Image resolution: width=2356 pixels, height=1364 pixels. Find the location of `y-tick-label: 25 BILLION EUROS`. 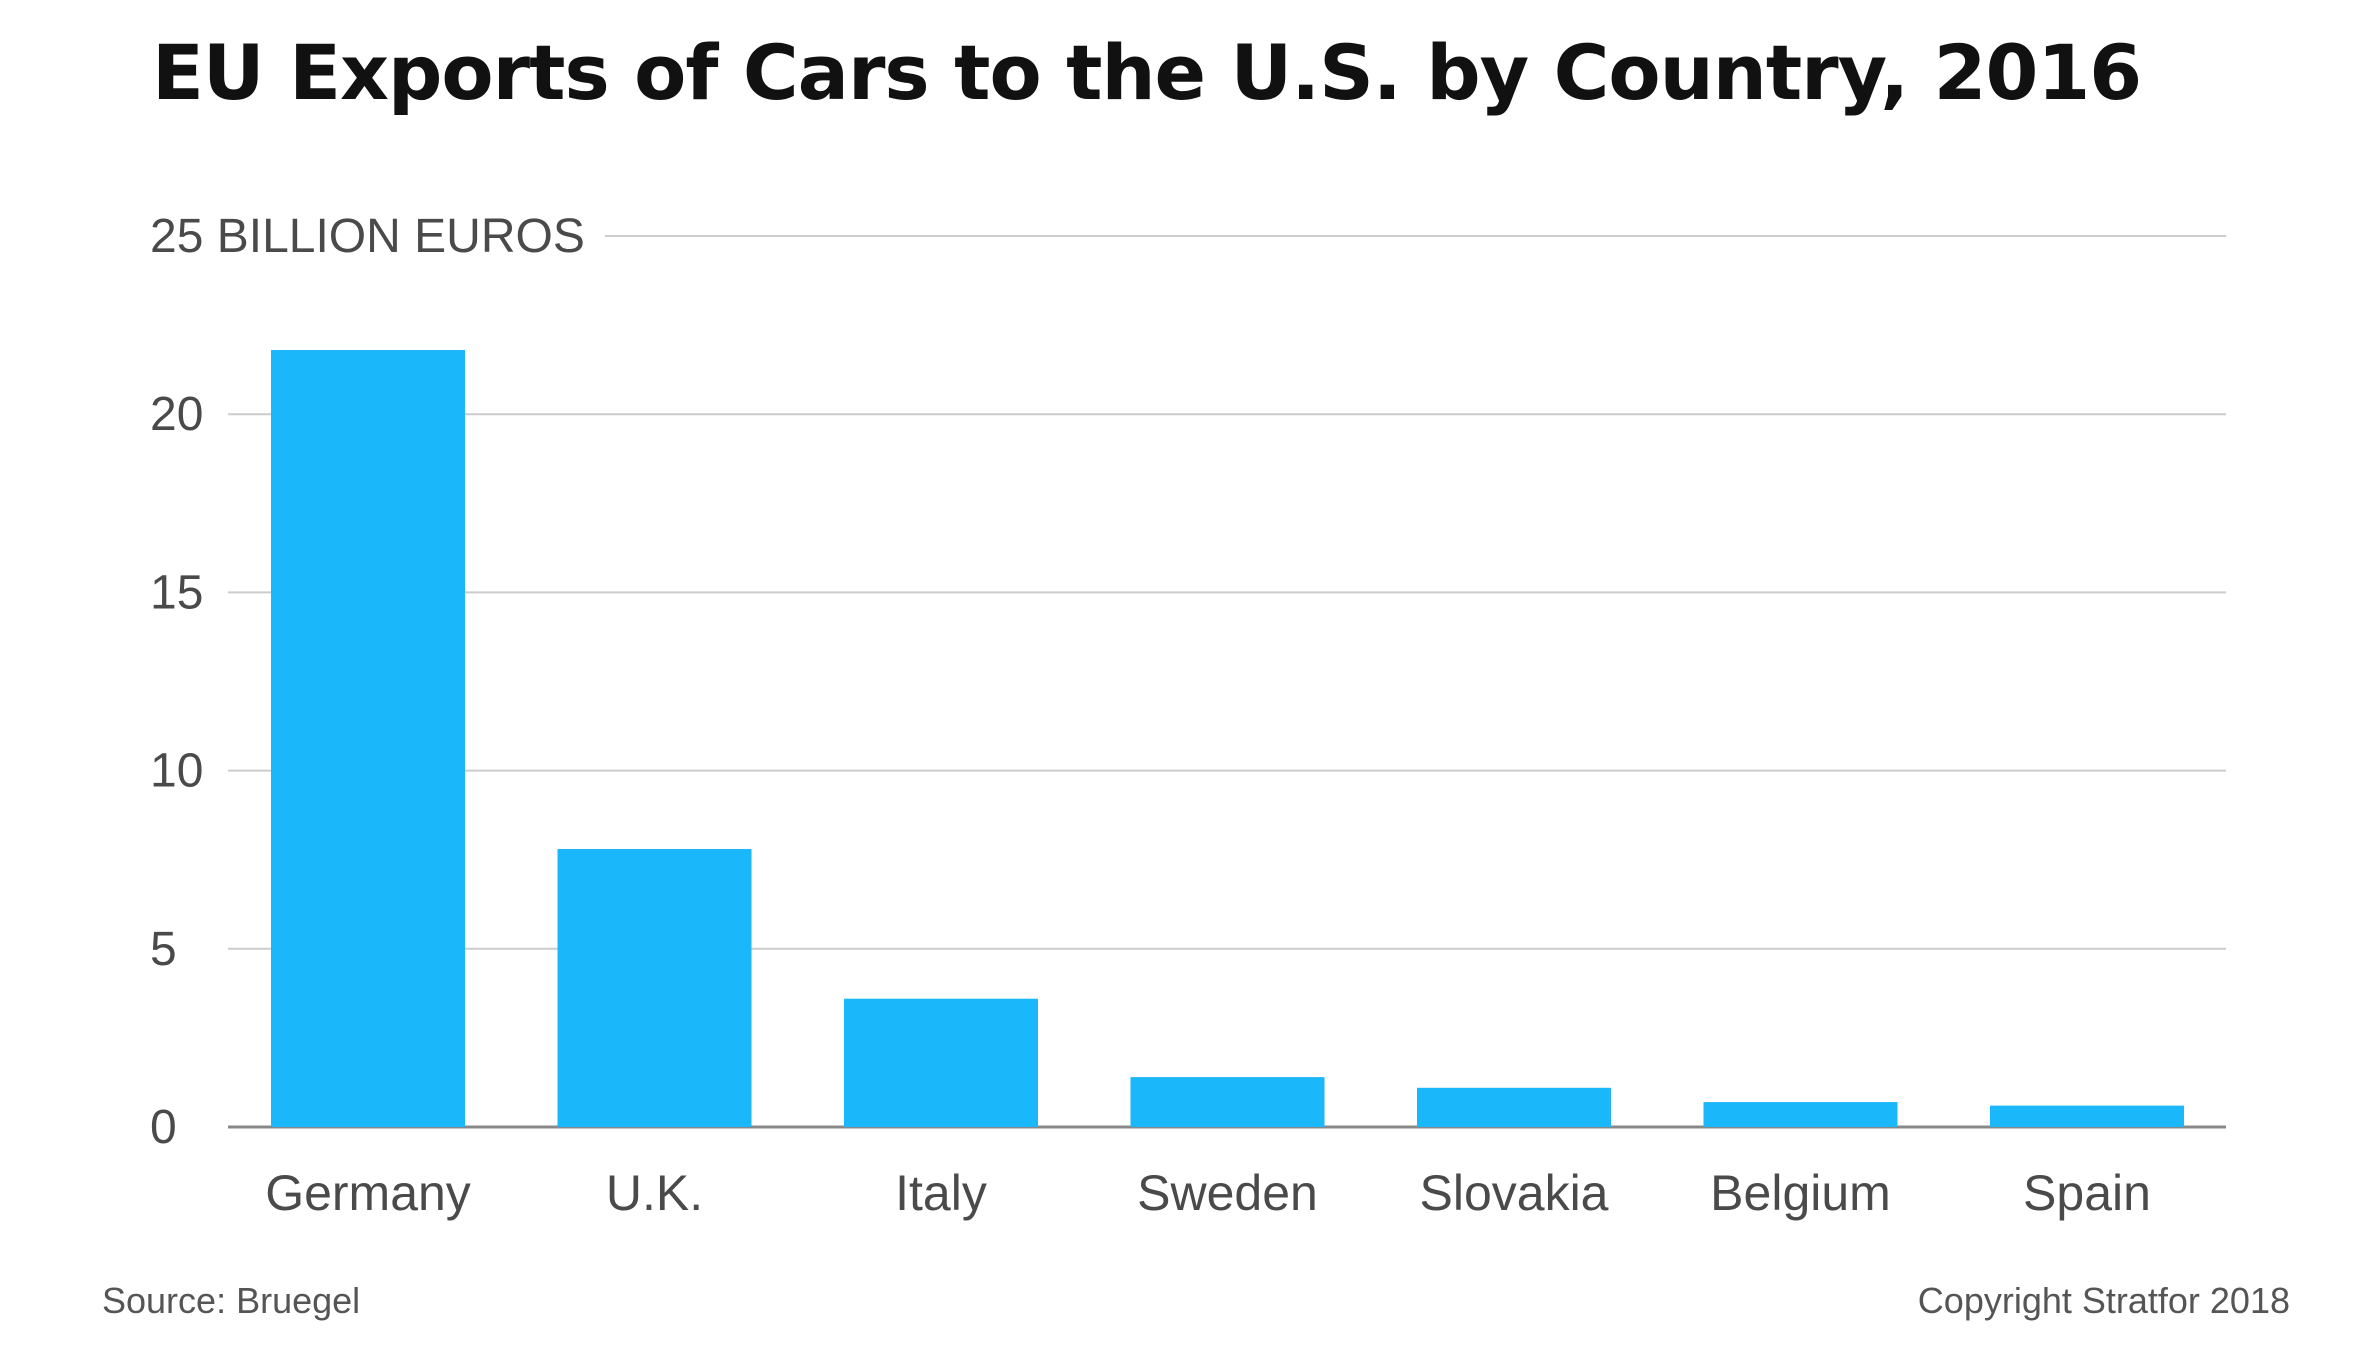

y-tick-label: 25 BILLION EUROS is located at coordinates (367, 236).